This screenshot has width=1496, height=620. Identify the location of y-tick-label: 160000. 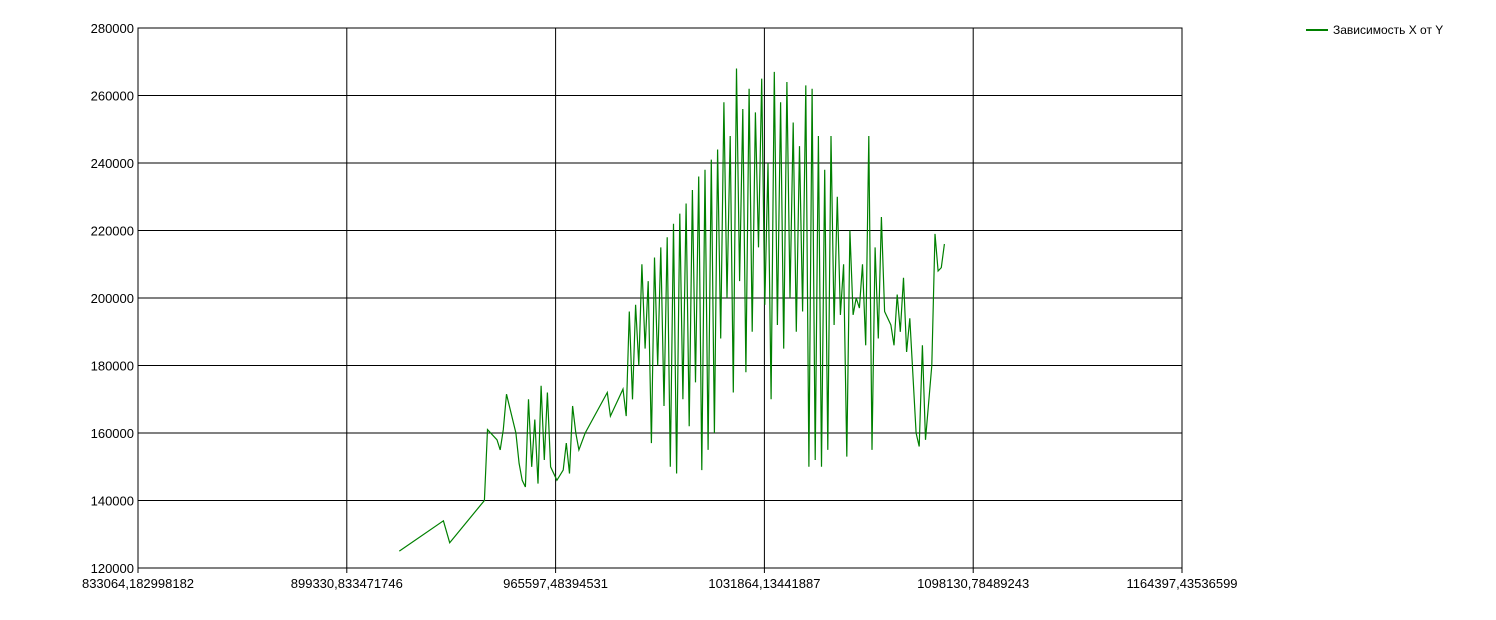
(112, 433).